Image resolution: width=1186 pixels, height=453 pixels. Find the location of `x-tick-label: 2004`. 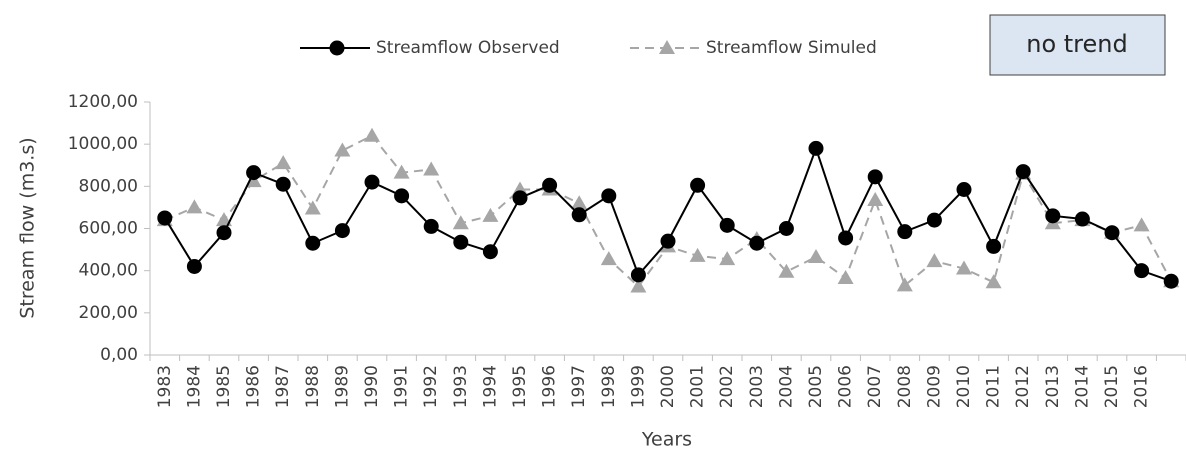

x-tick-label: 2004 is located at coordinates (786, 386).